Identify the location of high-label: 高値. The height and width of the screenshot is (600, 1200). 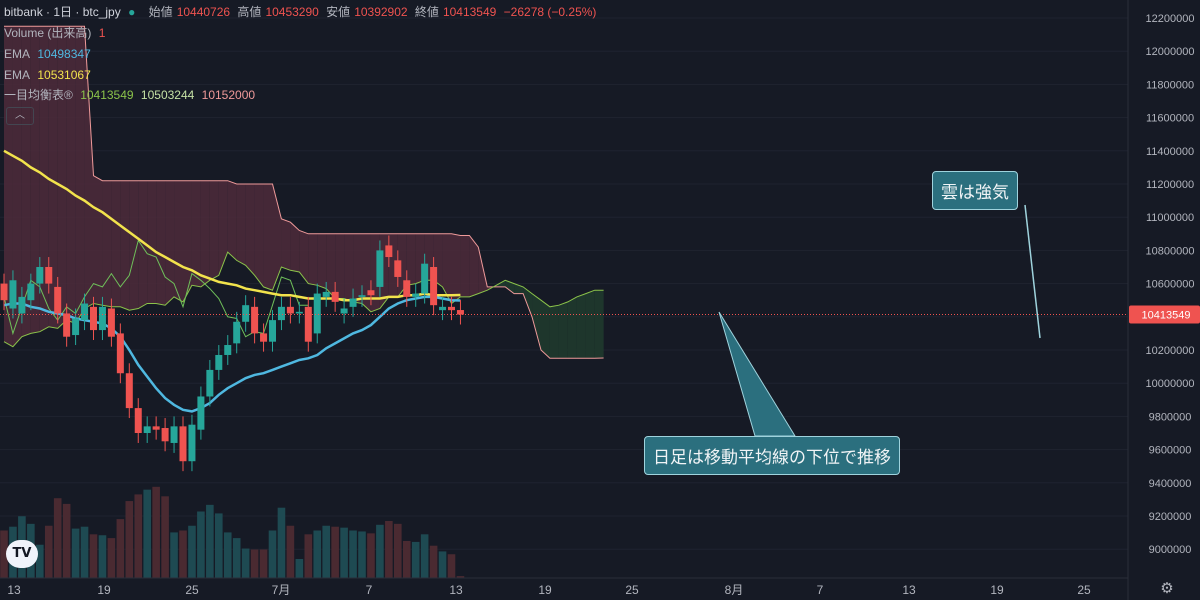
(249, 12).